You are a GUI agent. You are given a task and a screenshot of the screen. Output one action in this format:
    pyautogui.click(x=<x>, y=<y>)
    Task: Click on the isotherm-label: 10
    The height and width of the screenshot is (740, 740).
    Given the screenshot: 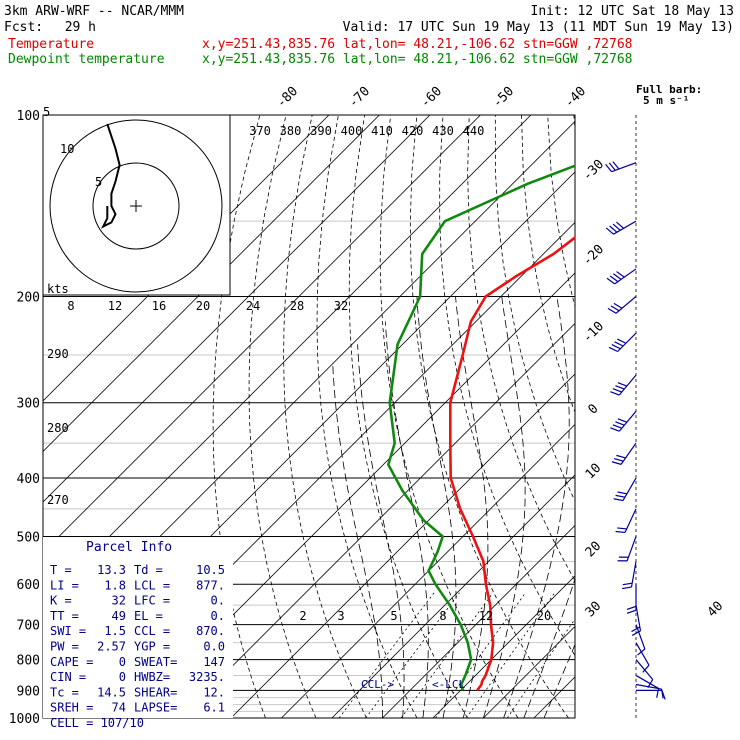 What is the action you would take?
    pyautogui.click(x=594, y=472)
    